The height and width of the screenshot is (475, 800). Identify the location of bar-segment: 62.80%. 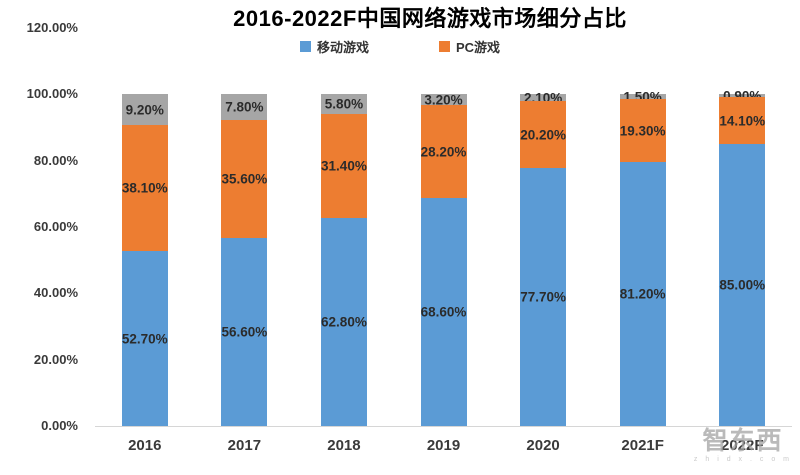
(343, 321).